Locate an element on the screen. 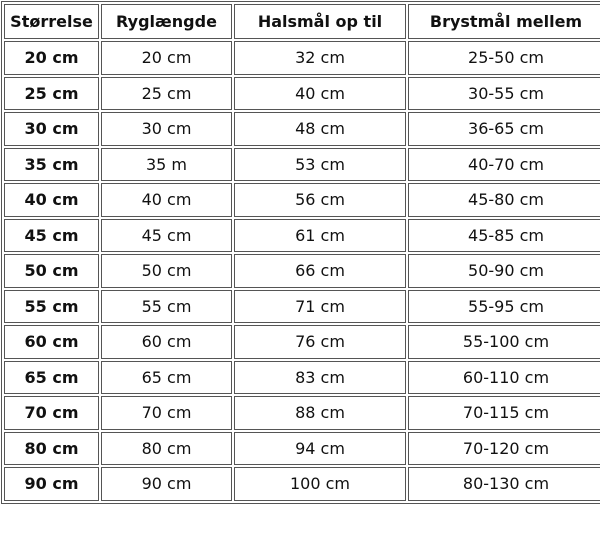  neck-size-cell: 61 cm is located at coordinates (320, 235).